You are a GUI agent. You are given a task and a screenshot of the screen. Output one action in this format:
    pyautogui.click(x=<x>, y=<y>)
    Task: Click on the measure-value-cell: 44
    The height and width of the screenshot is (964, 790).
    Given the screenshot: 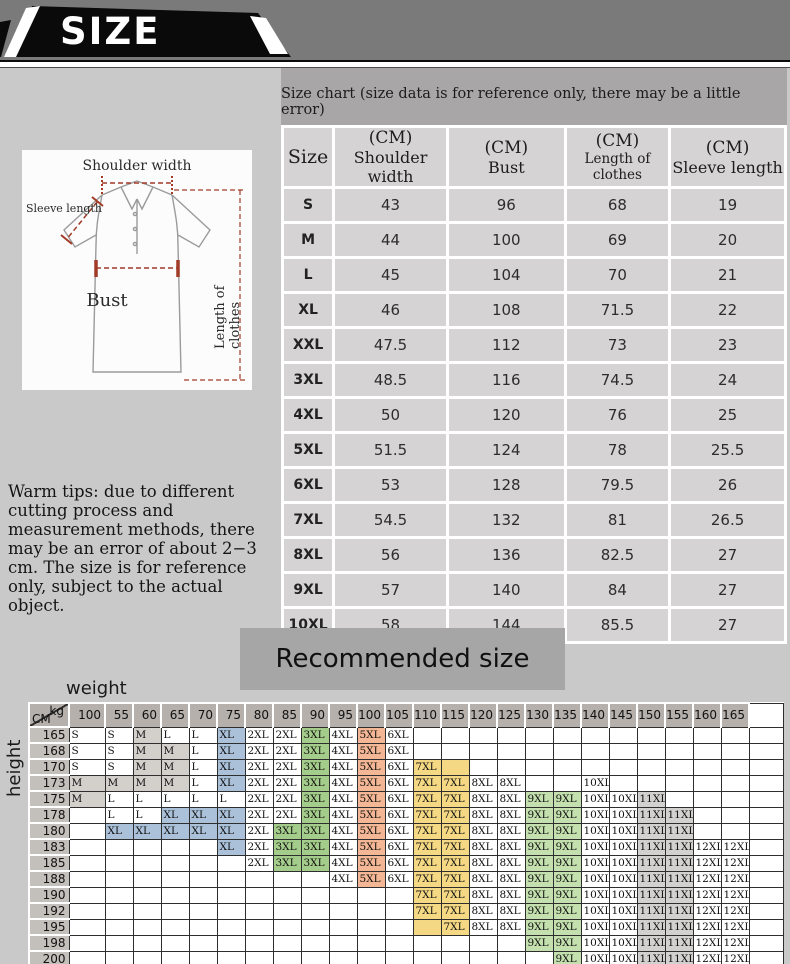 What is the action you would take?
    pyautogui.click(x=390, y=240)
    